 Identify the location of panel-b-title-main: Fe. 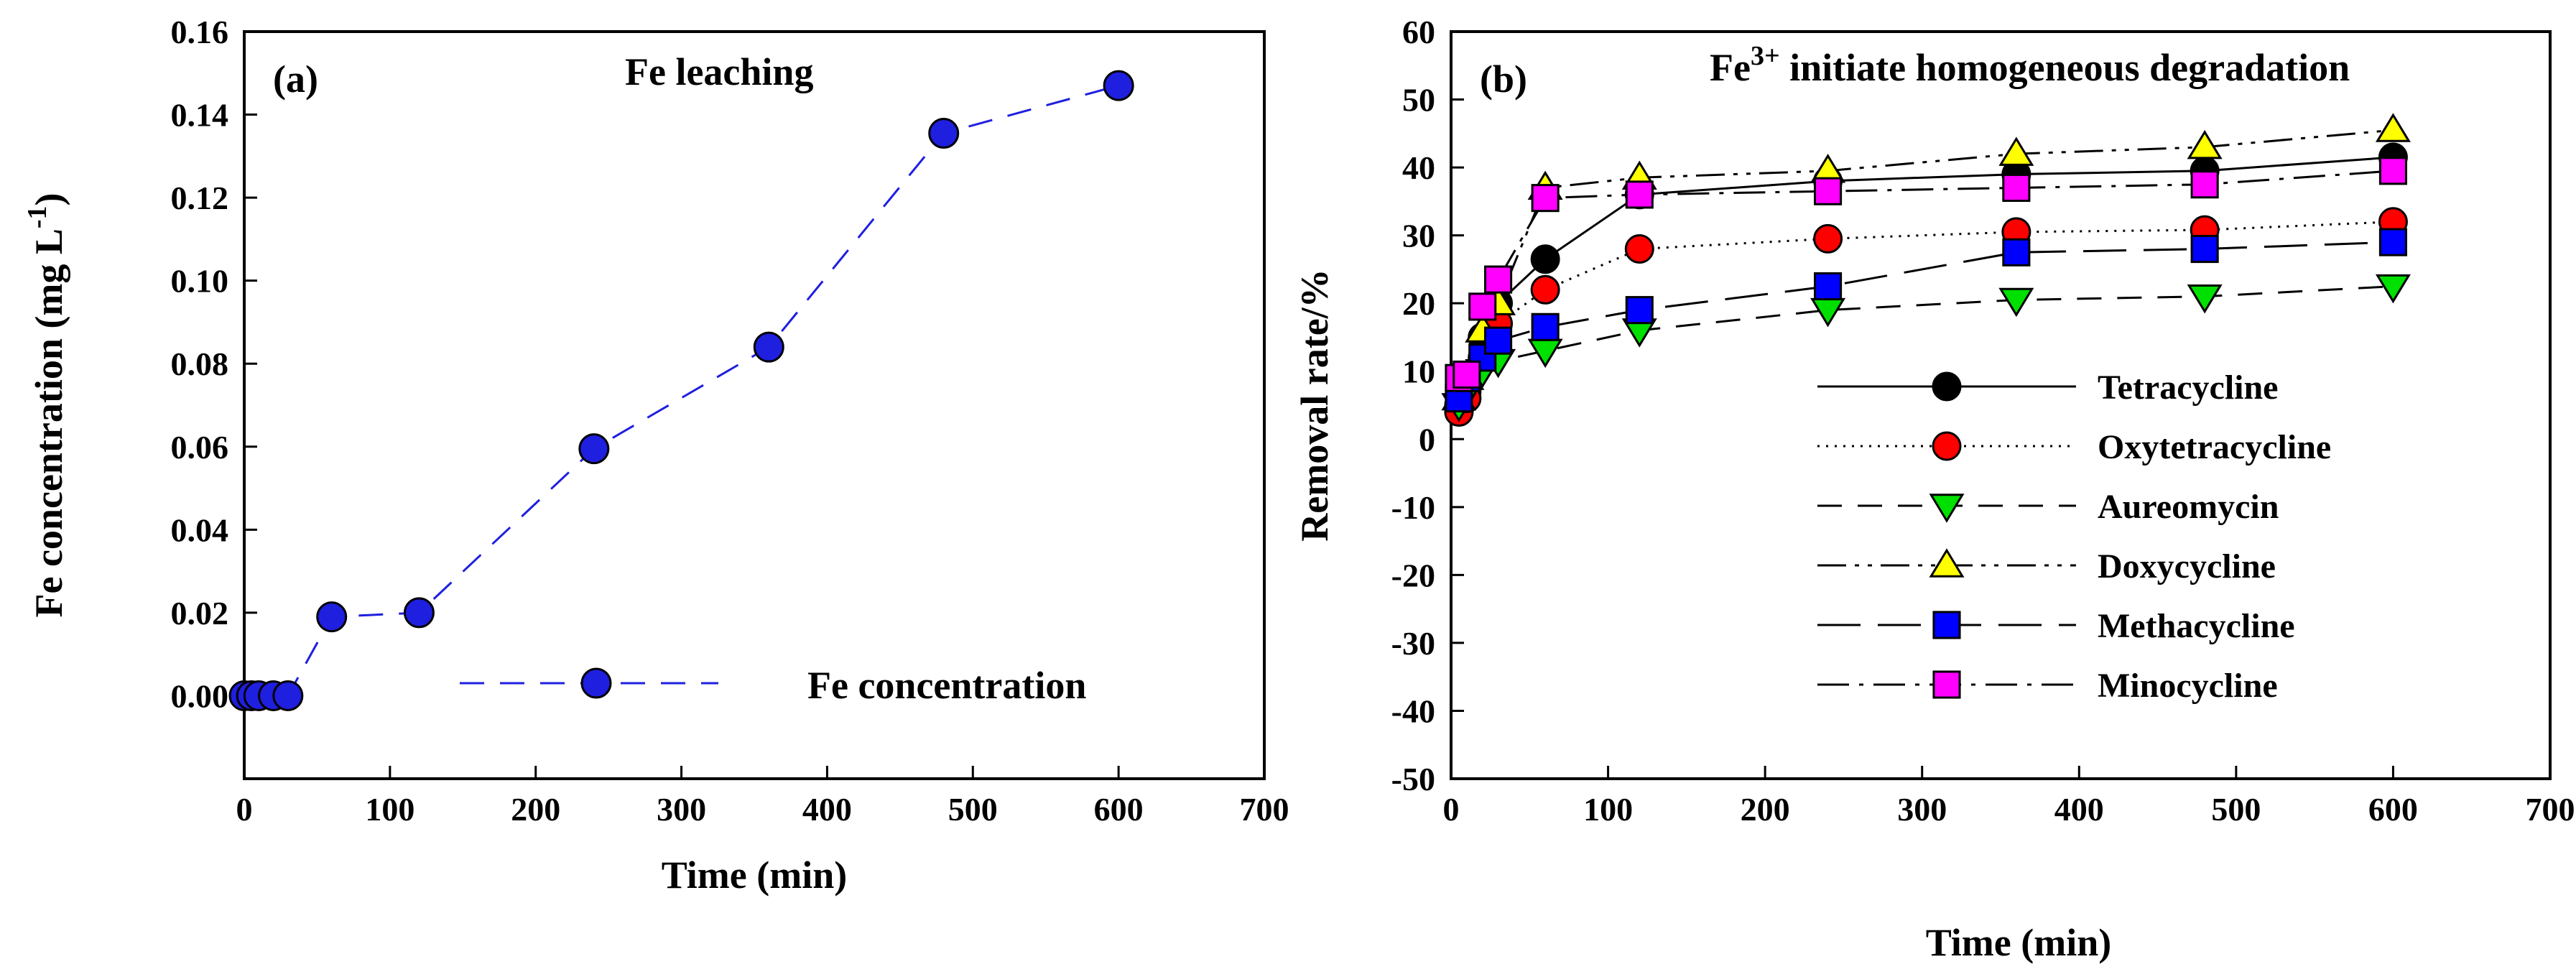
(1730, 67).